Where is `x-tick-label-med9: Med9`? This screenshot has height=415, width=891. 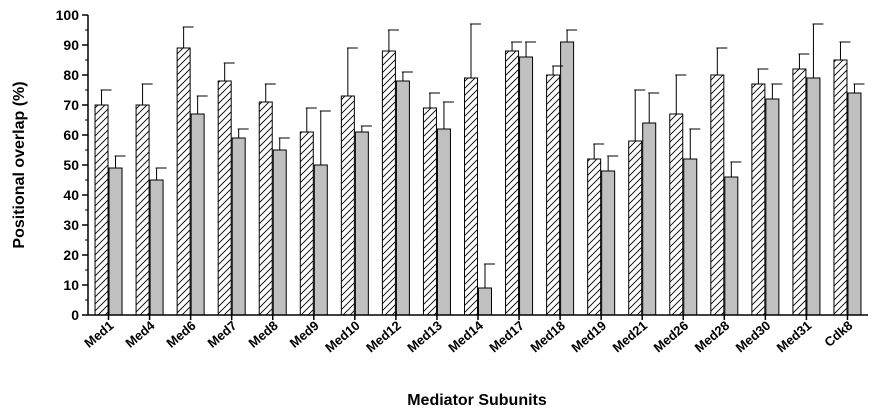
x-tick-label-med9: Med9 is located at coordinates (304, 334).